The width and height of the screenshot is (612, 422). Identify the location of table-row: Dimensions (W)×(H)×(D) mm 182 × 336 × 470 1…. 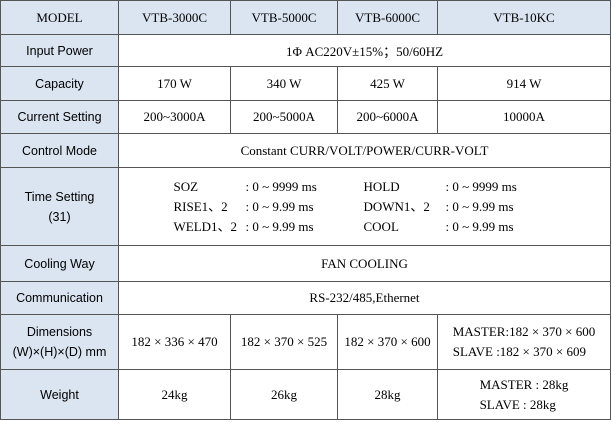
(305, 342).